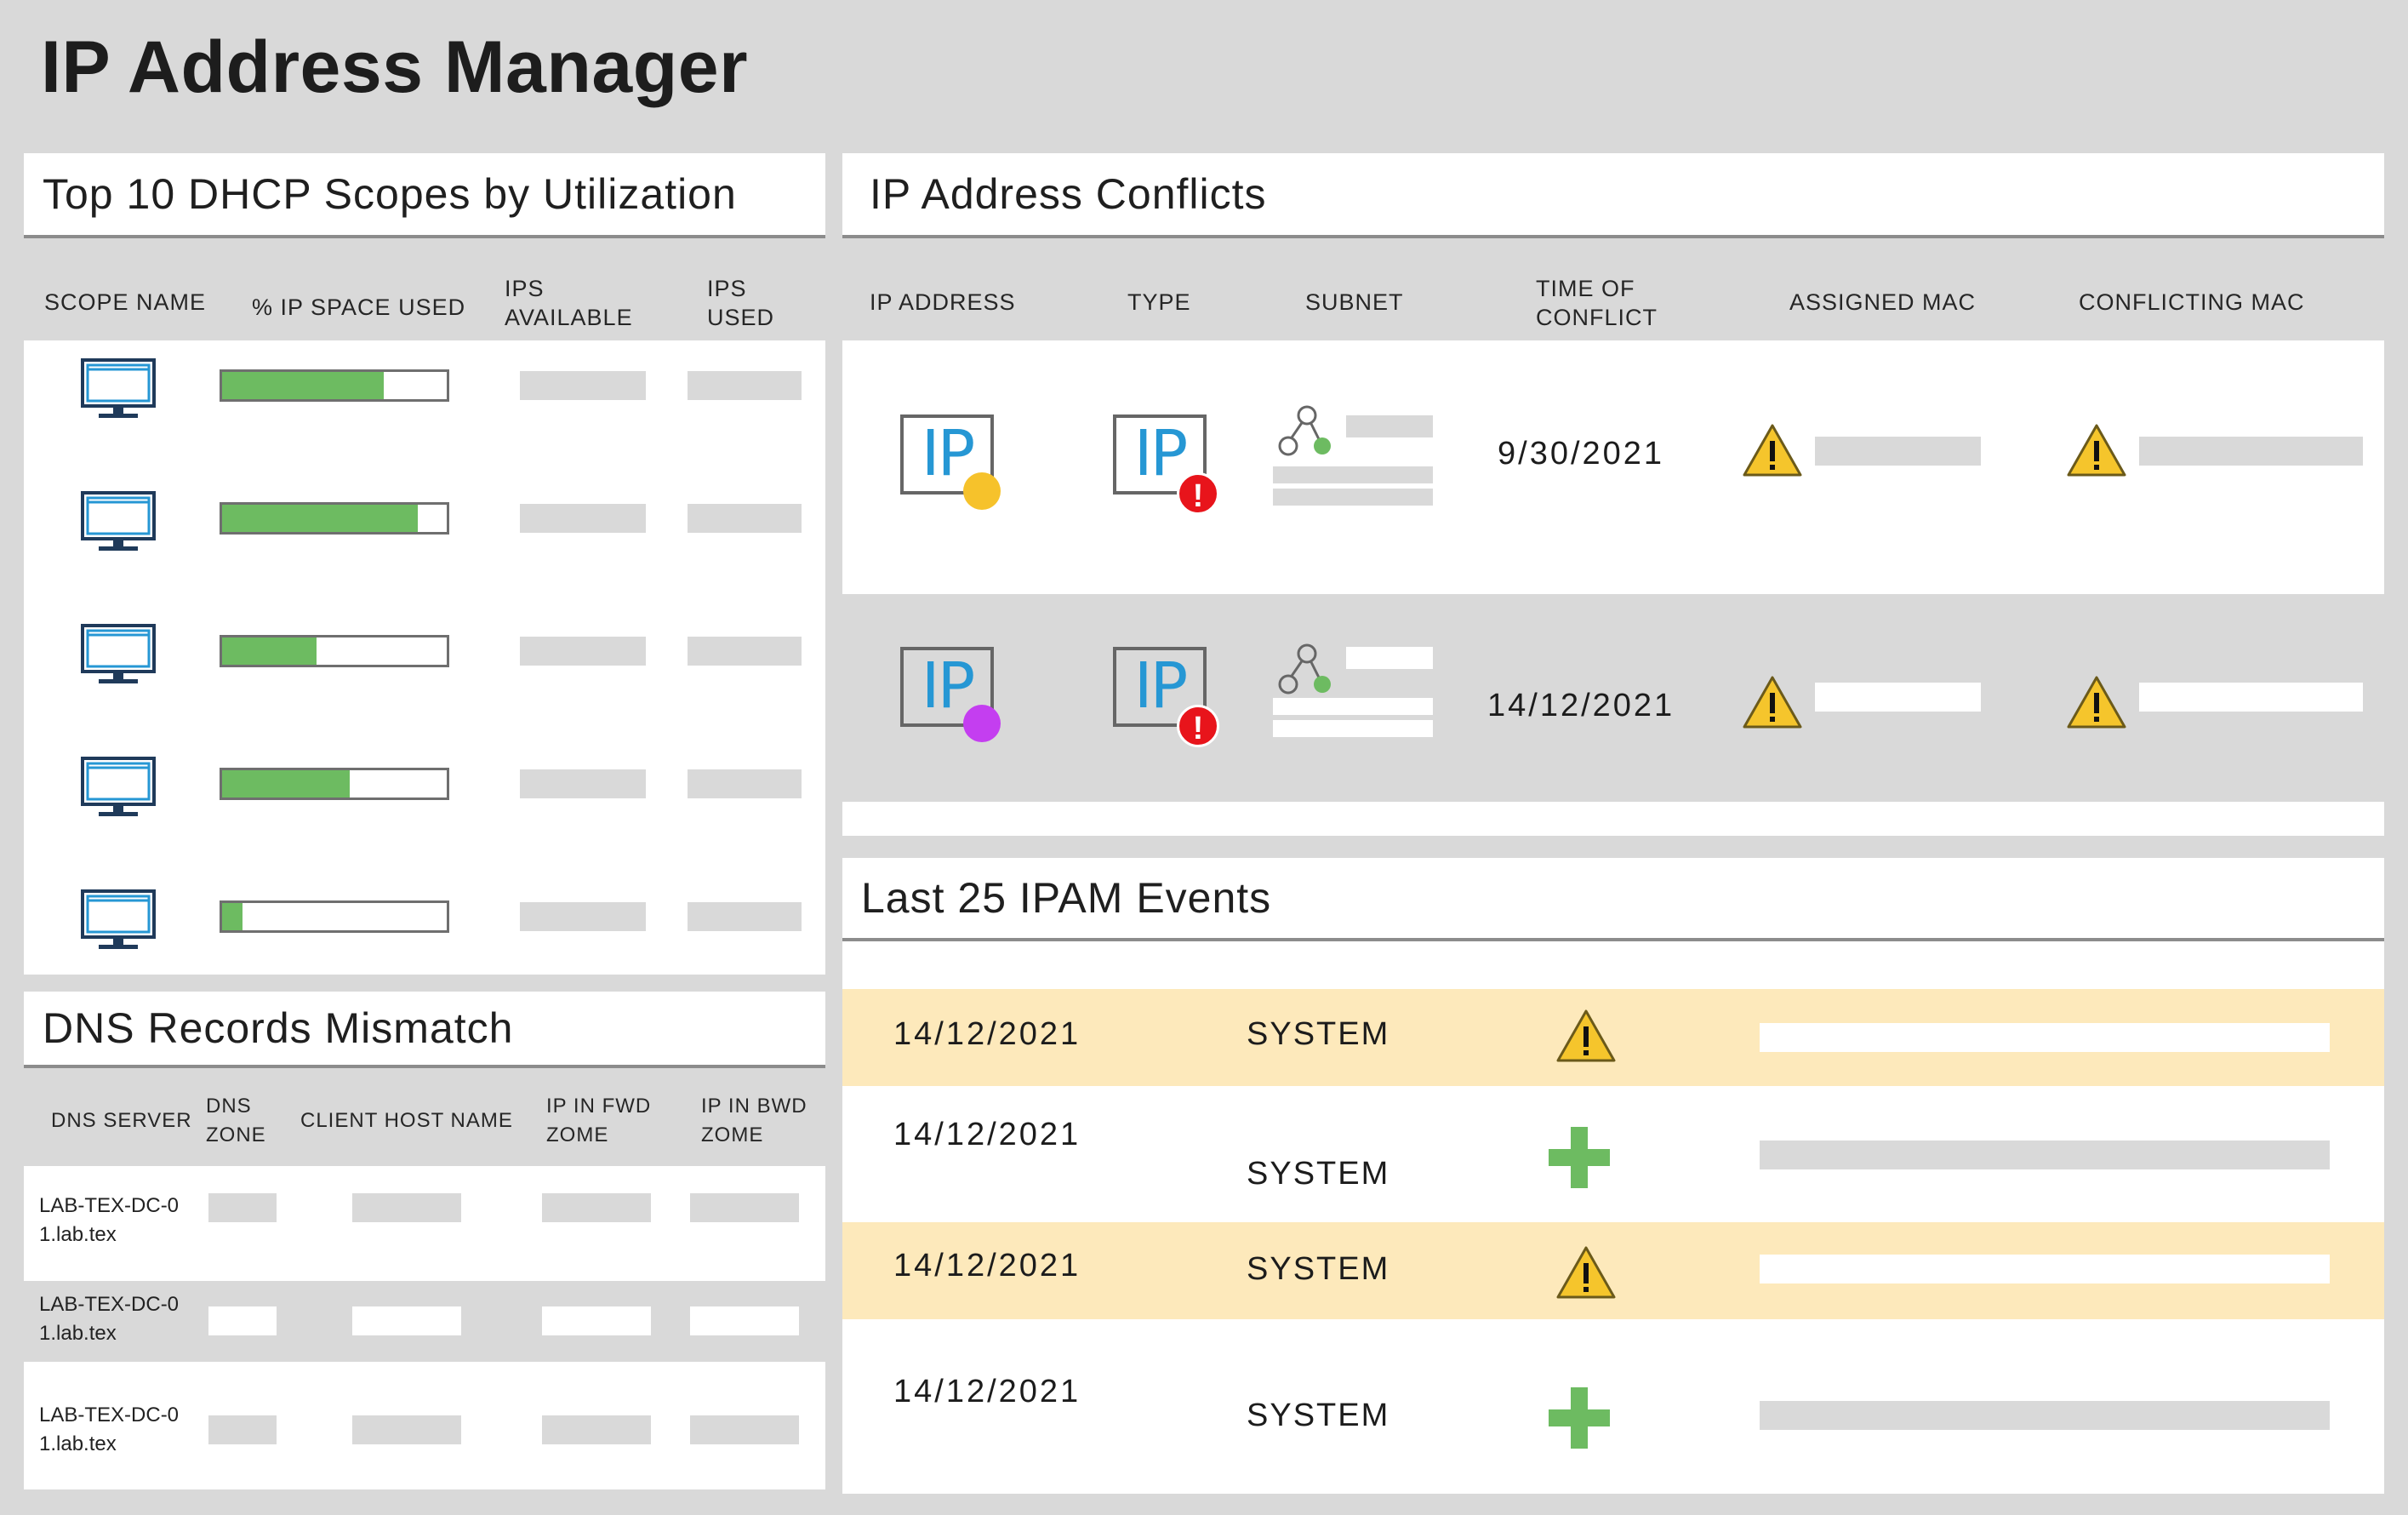 This screenshot has width=2408, height=1515. What do you see at coordinates (596, 1429) in the screenshot?
I see `ip-fwd-value` at bounding box center [596, 1429].